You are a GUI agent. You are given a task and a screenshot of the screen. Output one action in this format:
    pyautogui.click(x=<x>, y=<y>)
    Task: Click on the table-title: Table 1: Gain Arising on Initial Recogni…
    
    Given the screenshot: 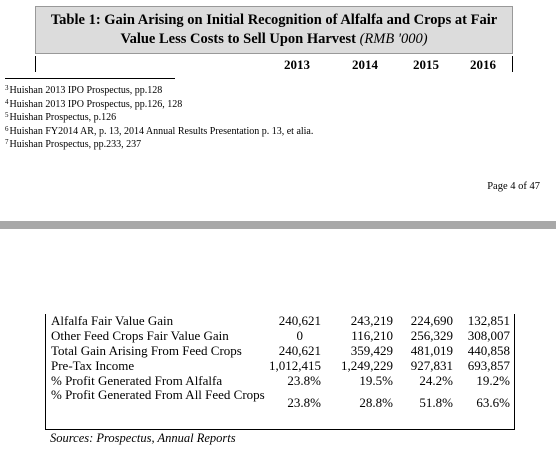 What is the action you would take?
    pyautogui.click(x=274, y=30)
    